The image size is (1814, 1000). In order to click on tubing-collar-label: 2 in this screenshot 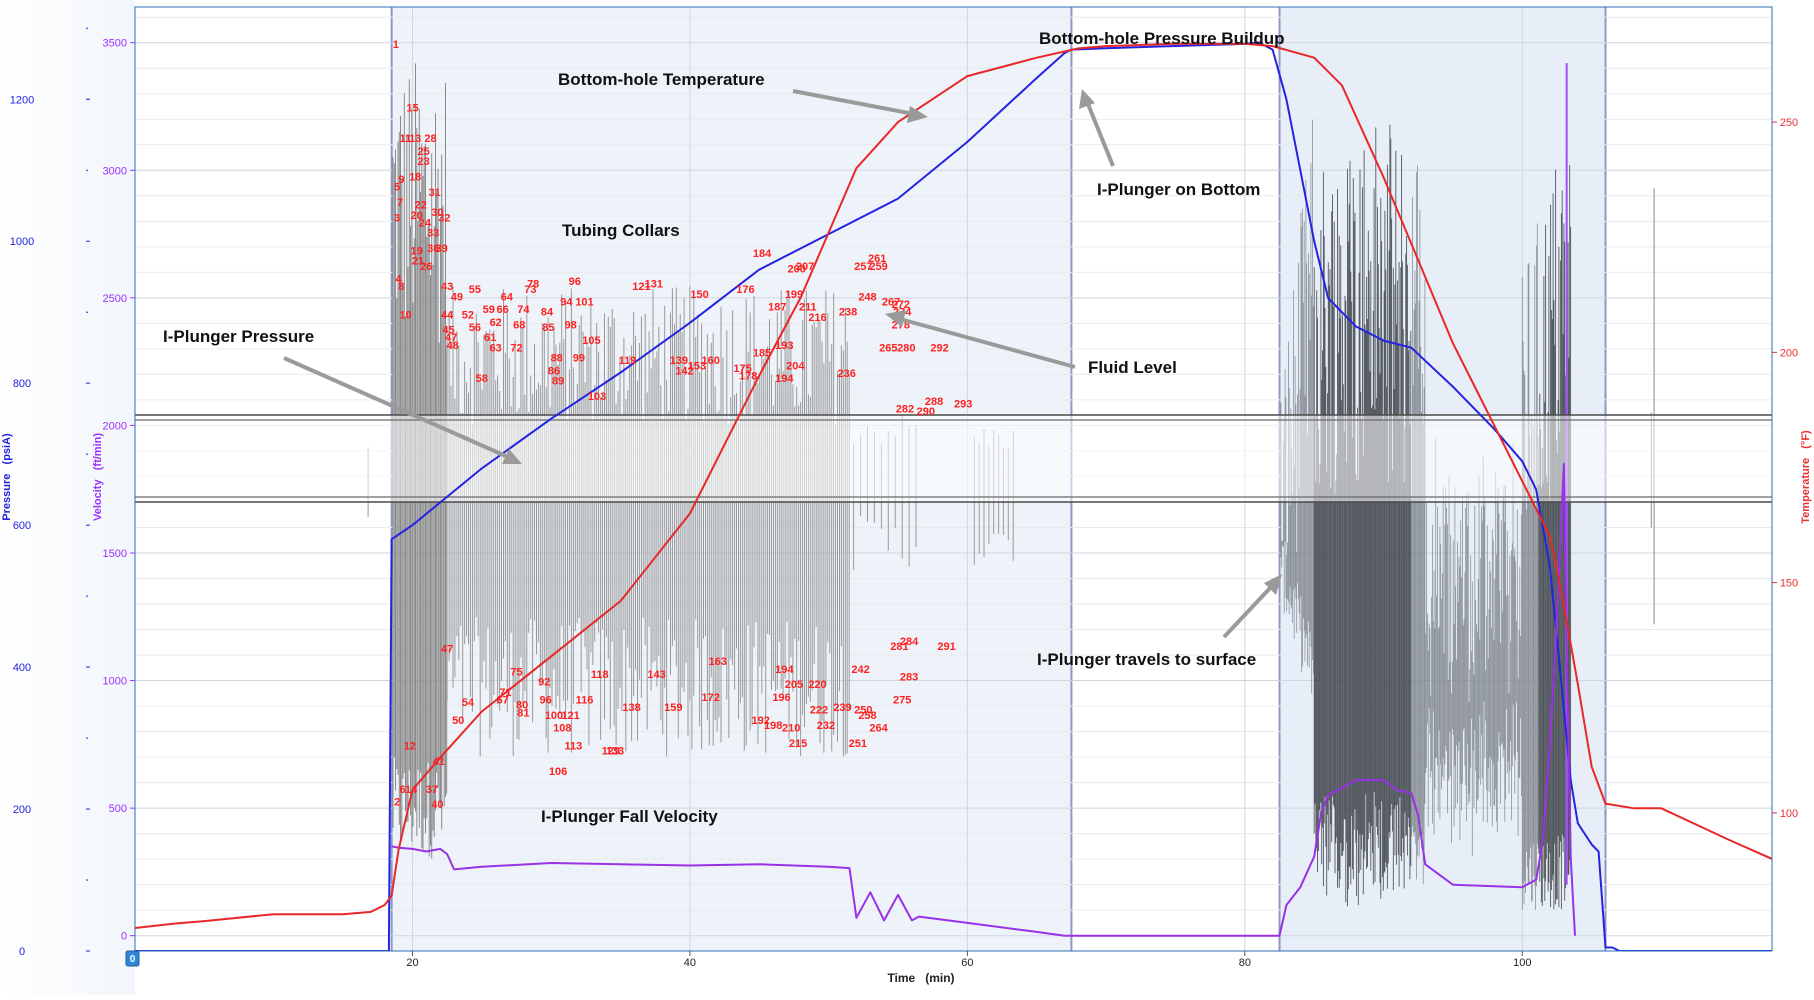, I will do `click(397, 803)`.